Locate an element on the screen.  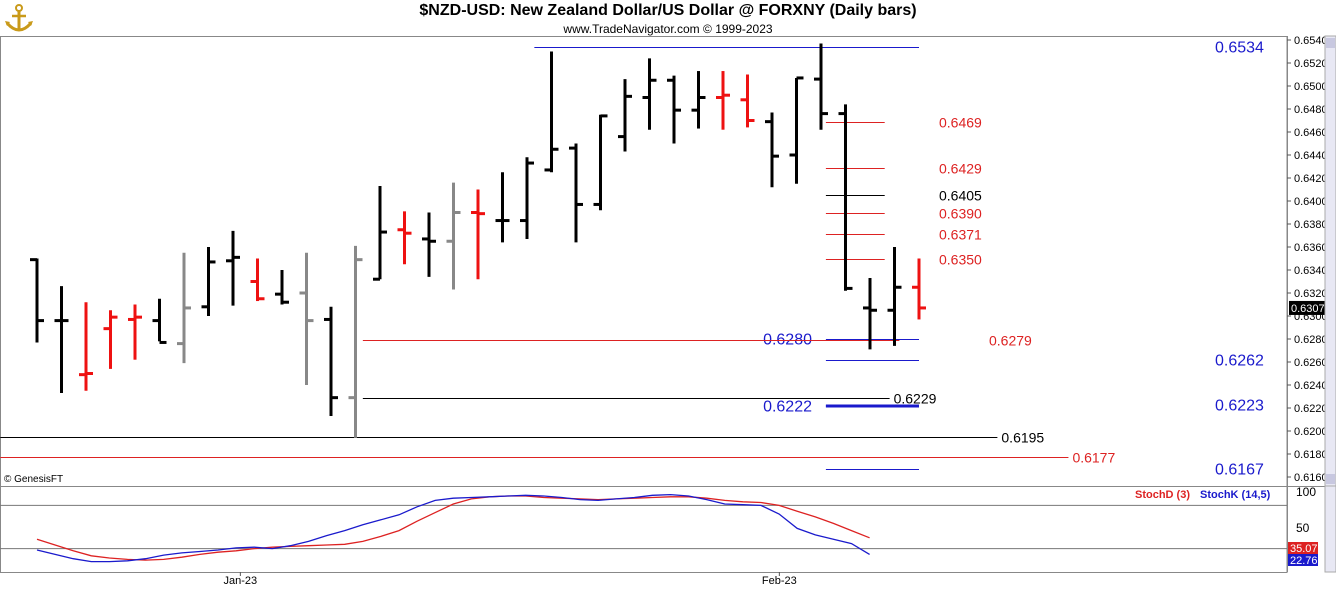
y-tick-label-1: 0.6520 is located at coordinates (1311, 64).